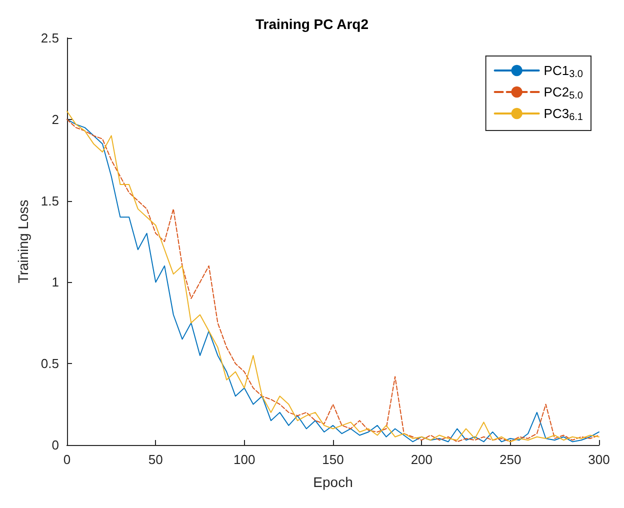  What do you see at coordinates (55, 282) in the screenshot?
I see `y-tick-label: 1` at bounding box center [55, 282].